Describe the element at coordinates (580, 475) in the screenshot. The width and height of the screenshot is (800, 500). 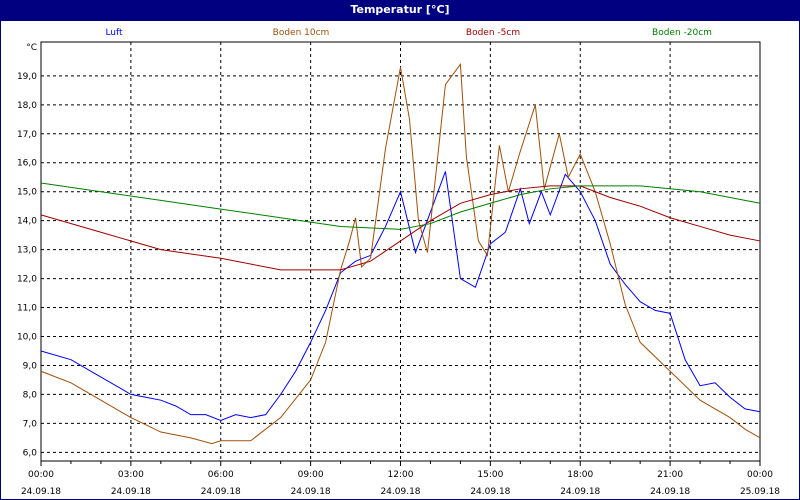
I see `x-tick-time: 18:00` at that location.